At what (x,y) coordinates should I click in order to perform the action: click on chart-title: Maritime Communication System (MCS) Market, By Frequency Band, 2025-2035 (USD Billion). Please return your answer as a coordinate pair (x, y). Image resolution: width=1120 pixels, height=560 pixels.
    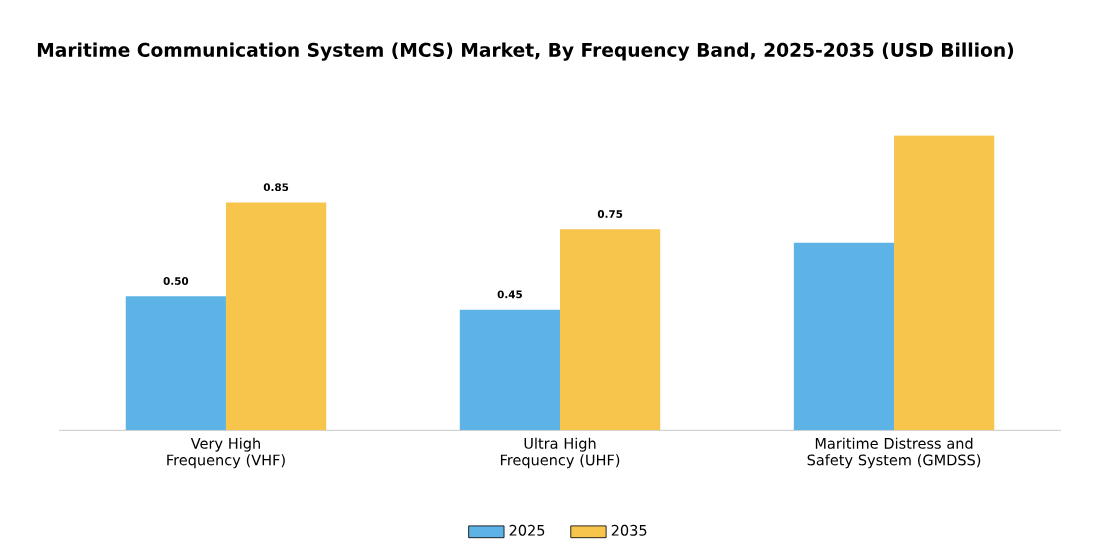
    Looking at the image, I should click on (525, 51).